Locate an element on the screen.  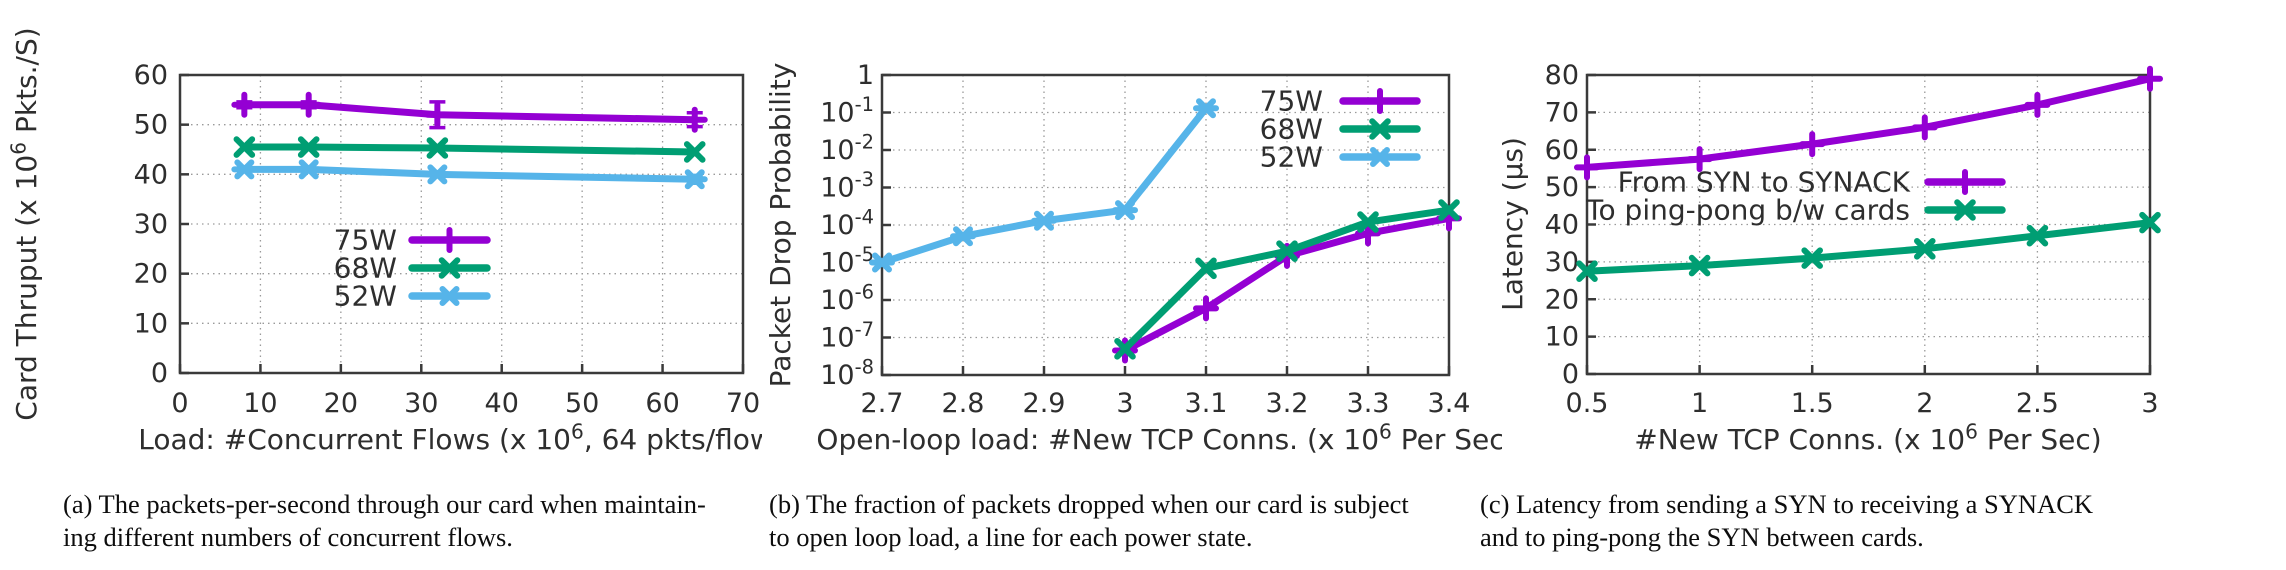
series-line-75W is located at coordinates (469, 112).